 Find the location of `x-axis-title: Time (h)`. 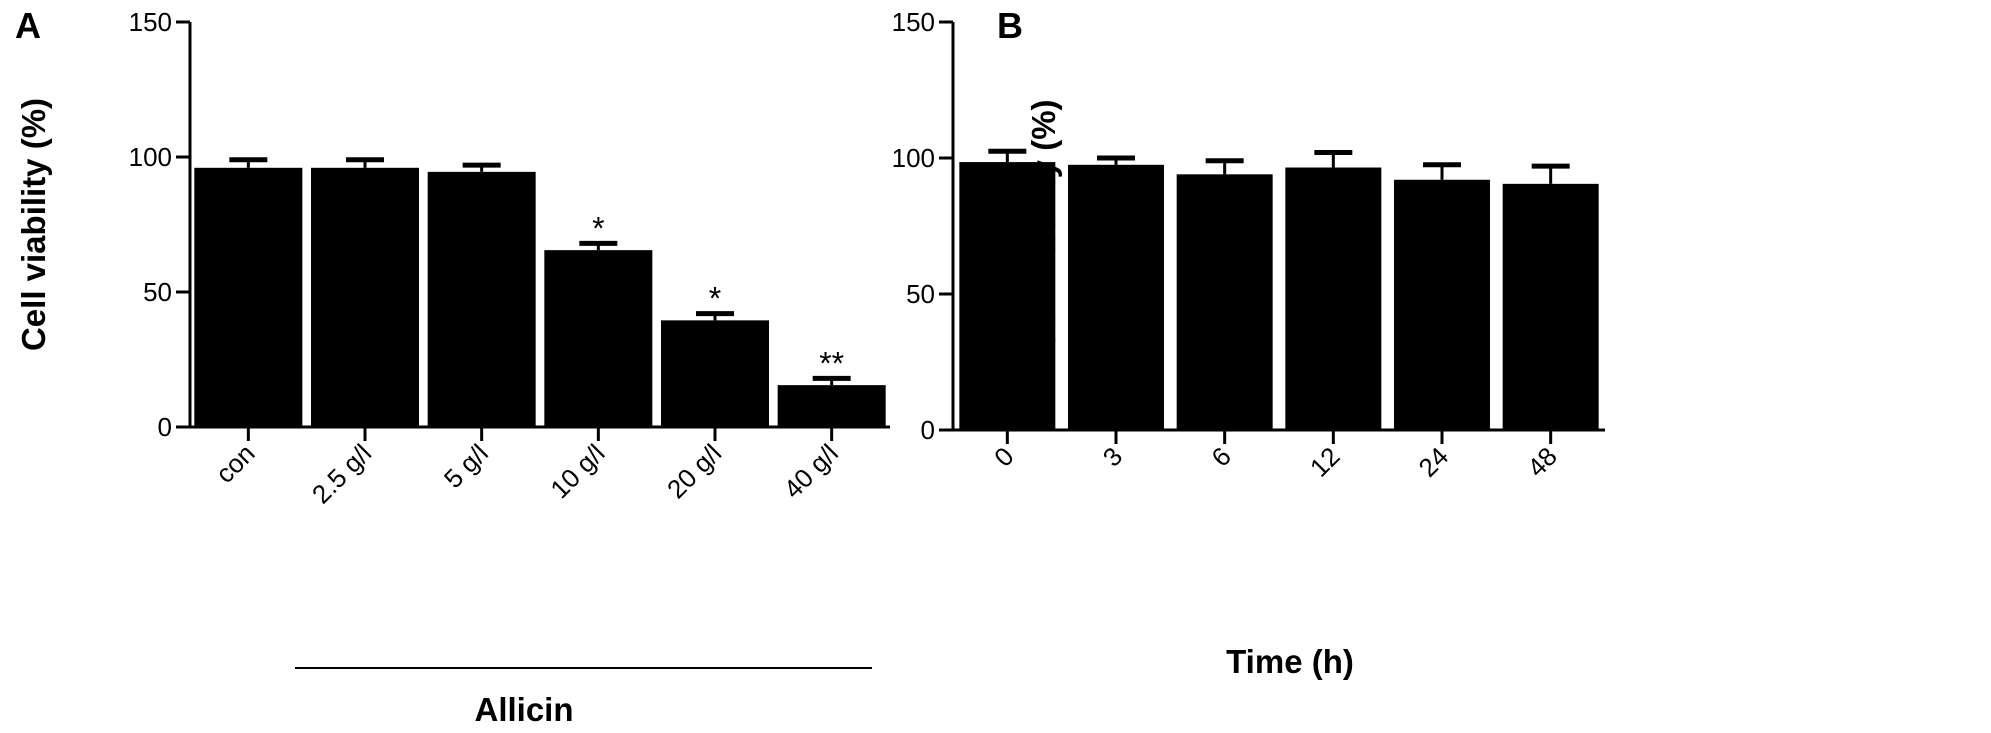

x-axis-title: Time (h) is located at coordinates (1290, 661).